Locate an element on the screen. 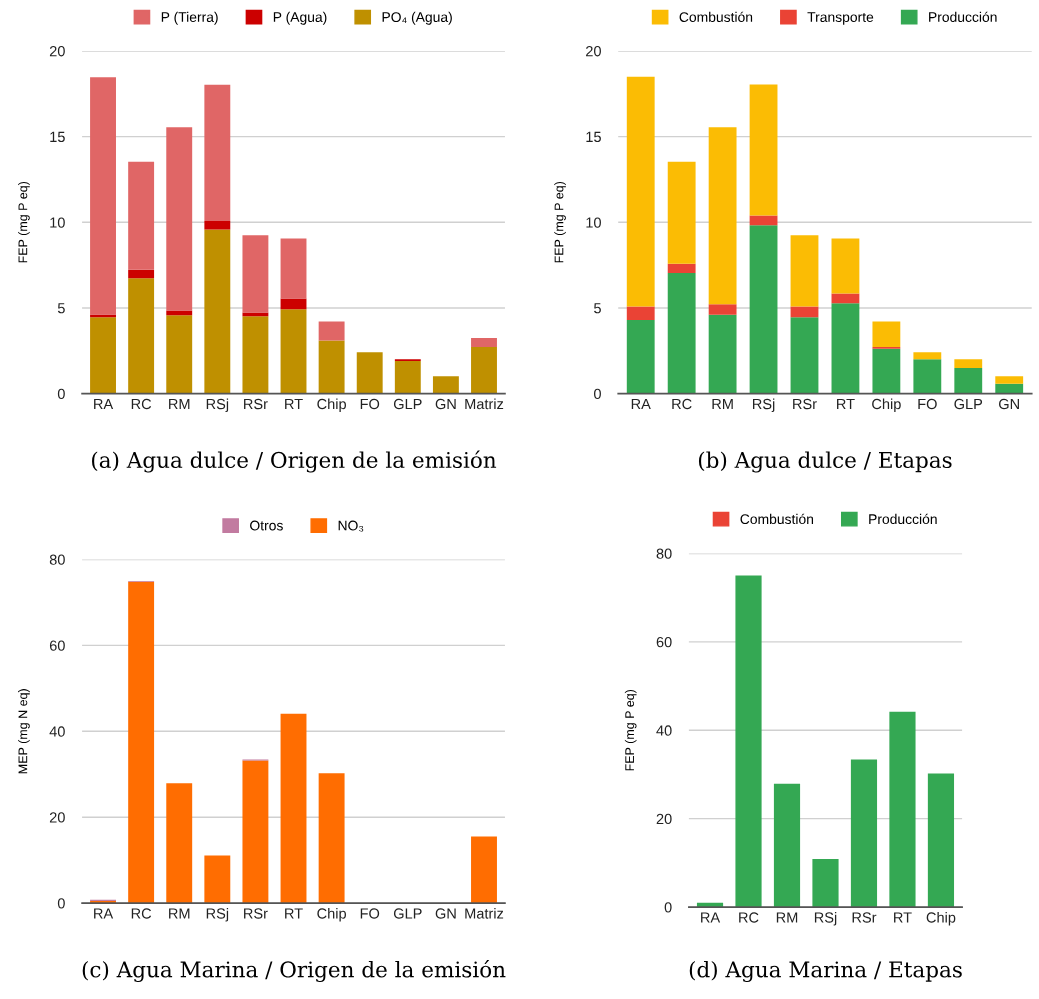 The image size is (1039, 999). text: (b) Agua dulce / Etapas is located at coordinates (825, 462).